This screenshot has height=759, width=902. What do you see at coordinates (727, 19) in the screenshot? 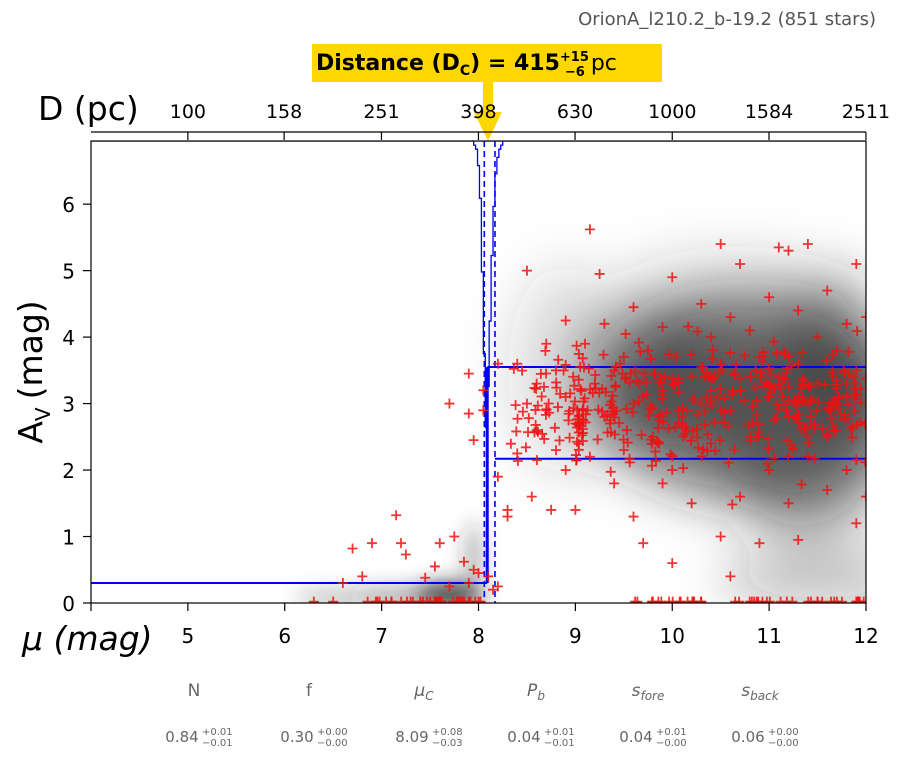
I see `chart-subtitle: OrionA_l210.2_b-19.2 (851 stars)` at bounding box center [727, 19].